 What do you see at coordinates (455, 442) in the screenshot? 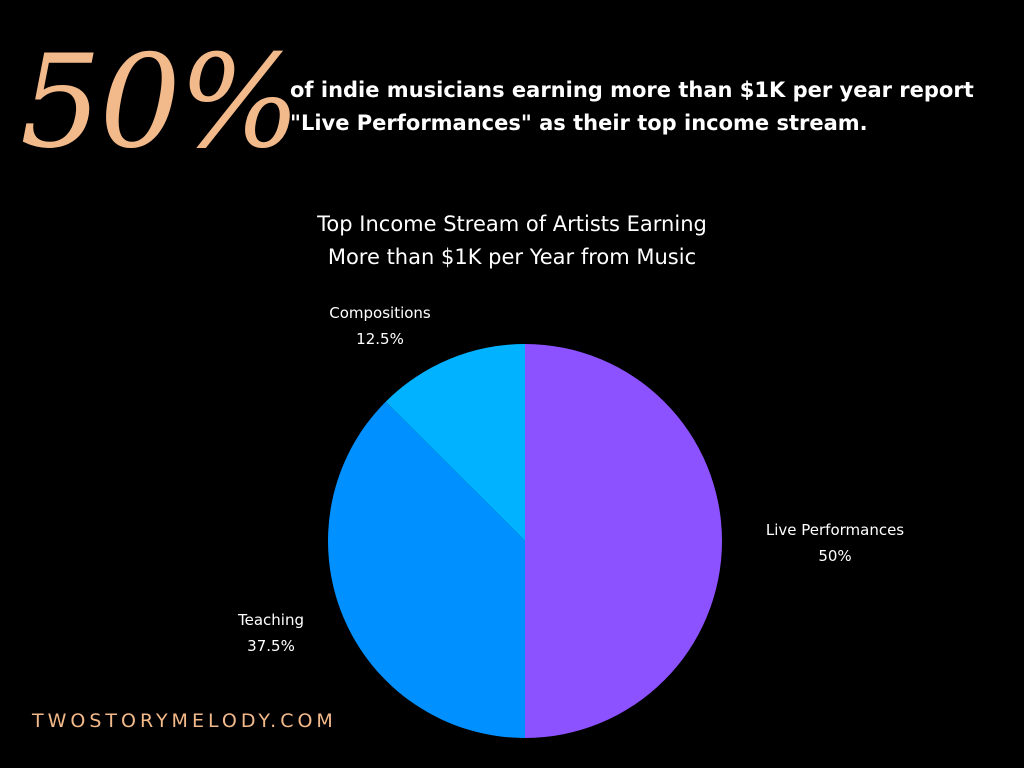
I see `pie-slice-compositions` at bounding box center [455, 442].